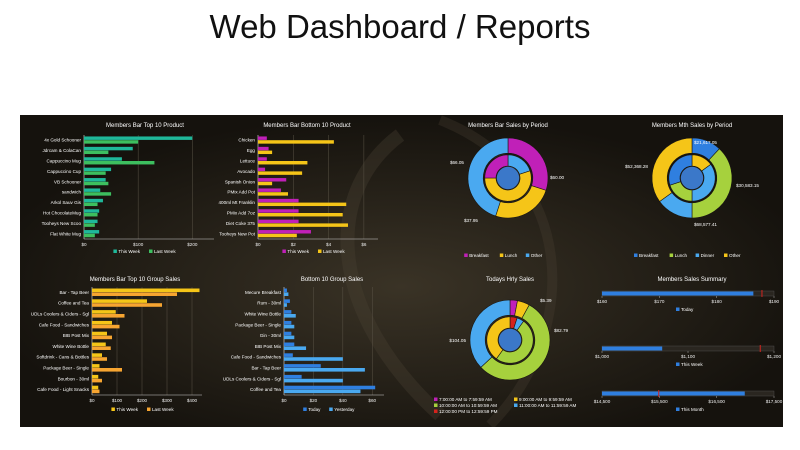  I want to click on category-label: Diet Coke 375, so click(241, 223).